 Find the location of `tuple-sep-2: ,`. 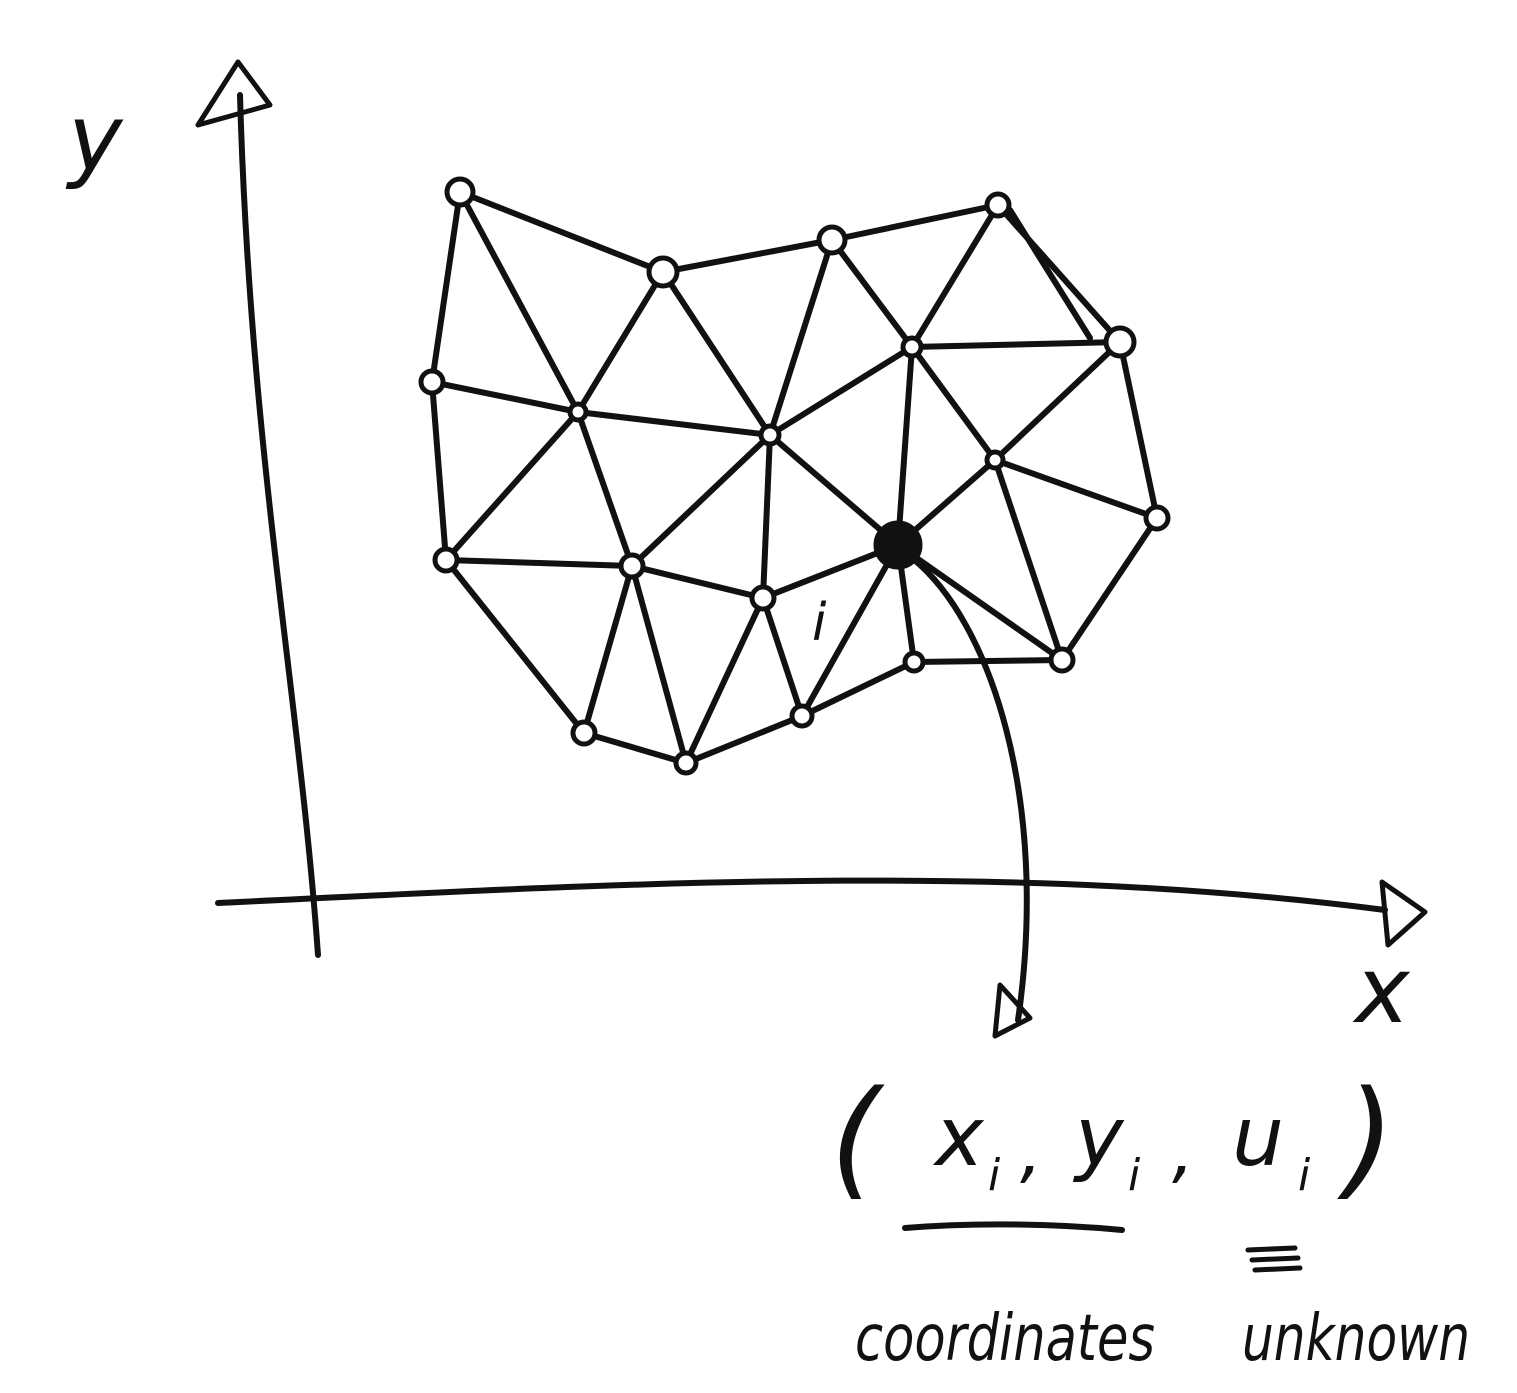

tuple-sep-2: , is located at coordinates (1183, 1151).